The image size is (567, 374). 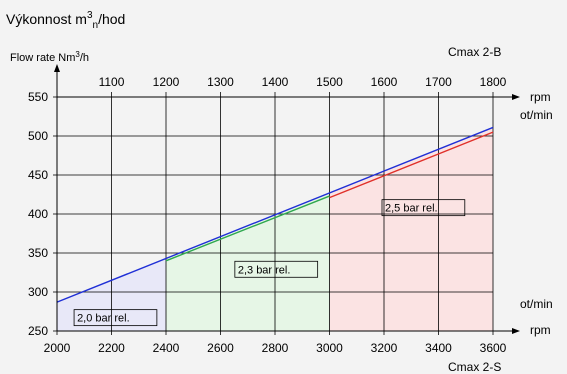 I want to click on region-label-text: 2,5 bar rel., so click(x=411, y=209).